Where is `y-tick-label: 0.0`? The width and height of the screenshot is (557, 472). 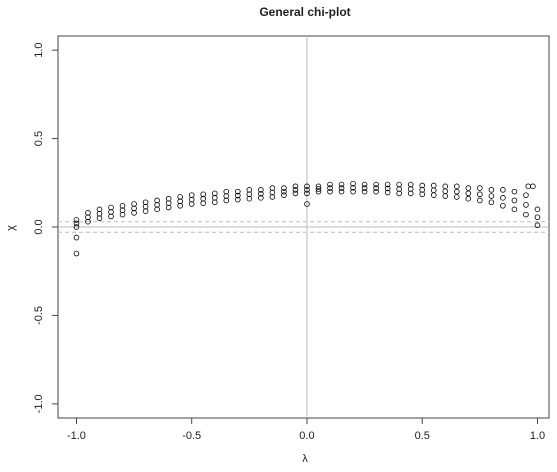
y-tick-label: 0.0 is located at coordinates (39, 226).